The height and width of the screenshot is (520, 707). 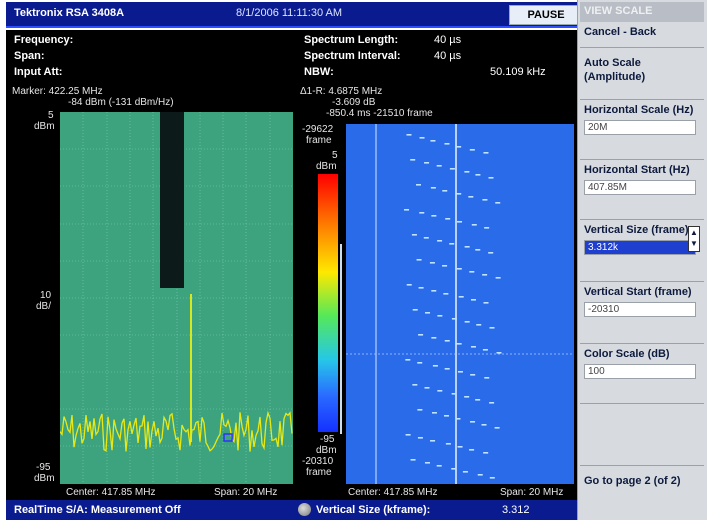 I want to click on span-label: Span:, so click(x=29, y=56).